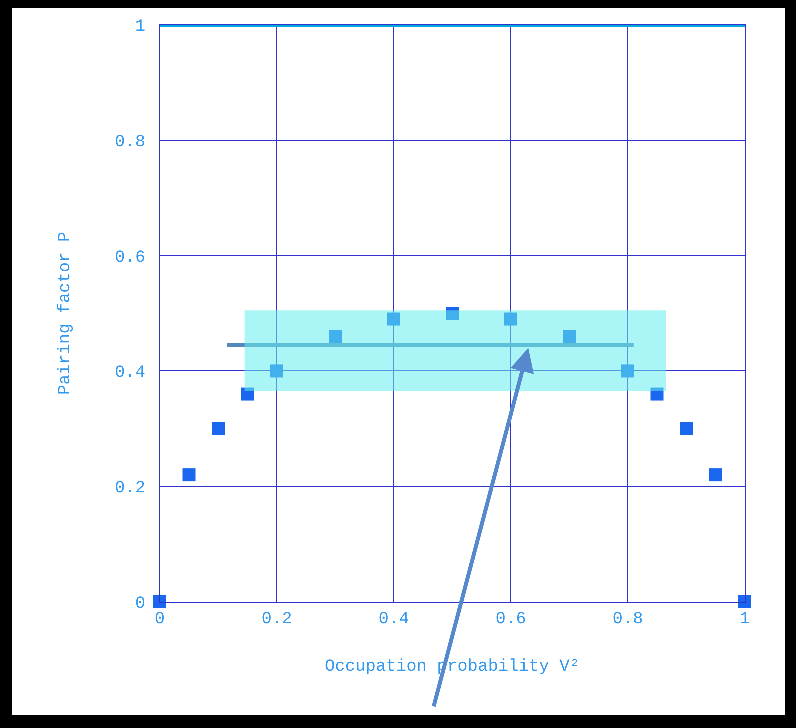  I want to click on y-axis-title: Pairing factor P, so click(66, 314).